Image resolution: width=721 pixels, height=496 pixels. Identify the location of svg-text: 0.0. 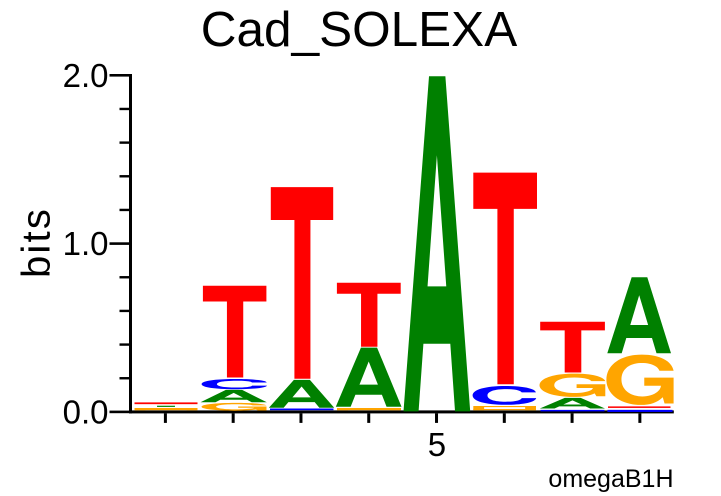
(86, 411).